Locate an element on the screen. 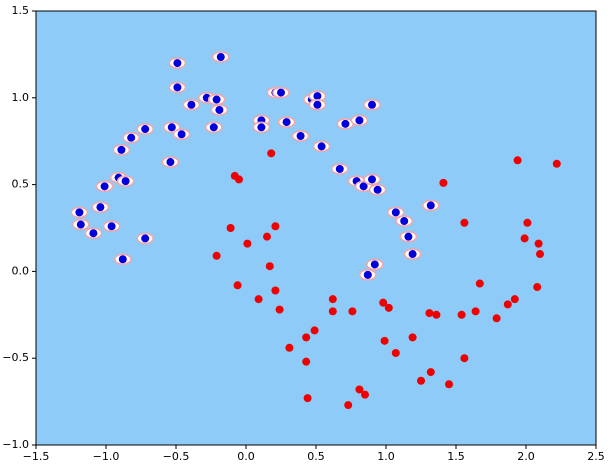  x-tick-label: 2.0 is located at coordinates (526, 456).